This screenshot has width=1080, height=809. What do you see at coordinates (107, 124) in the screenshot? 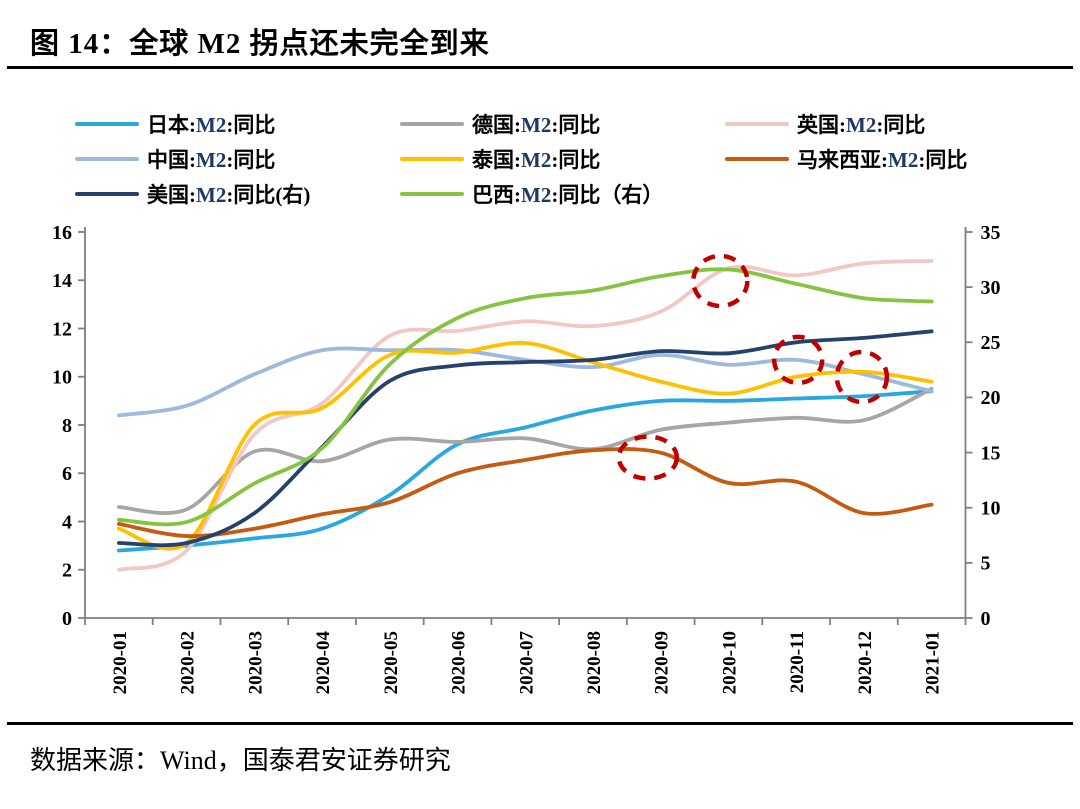
I see `legend-swatch-japan` at bounding box center [107, 124].